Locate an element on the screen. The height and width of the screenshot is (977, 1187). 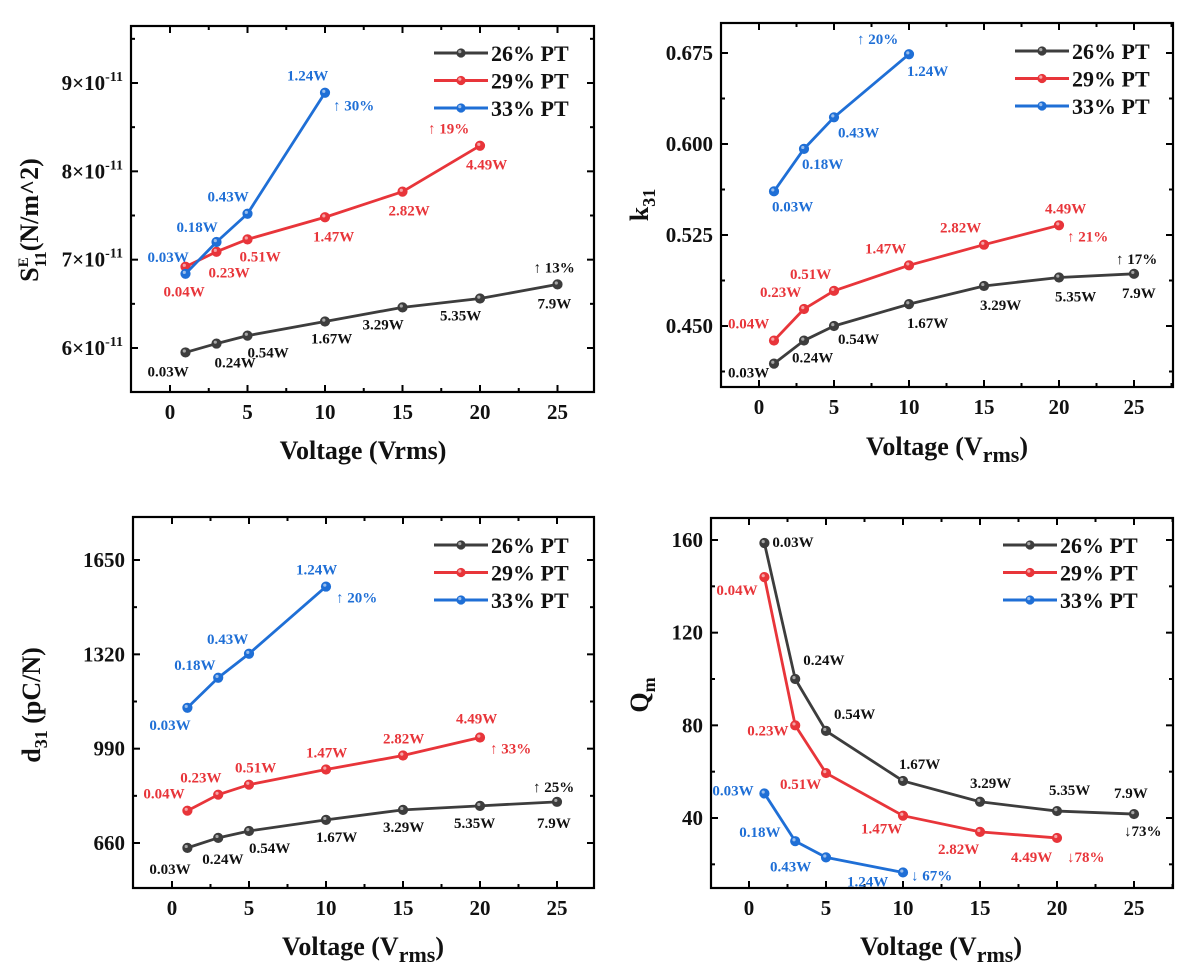
power-label: 0.03W is located at coordinates (748, 374).